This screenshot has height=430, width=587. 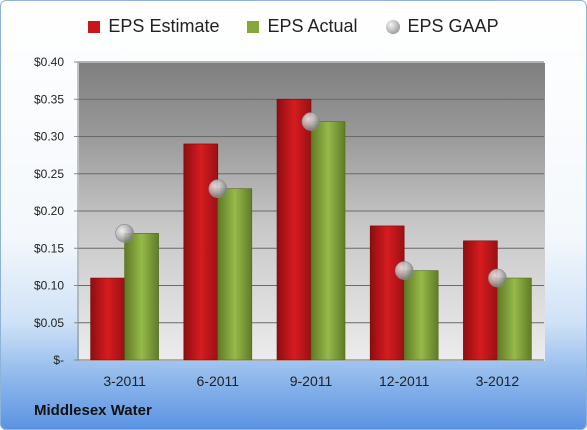 I want to click on y-tick-label: $0.10, so click(x=49, y=286).